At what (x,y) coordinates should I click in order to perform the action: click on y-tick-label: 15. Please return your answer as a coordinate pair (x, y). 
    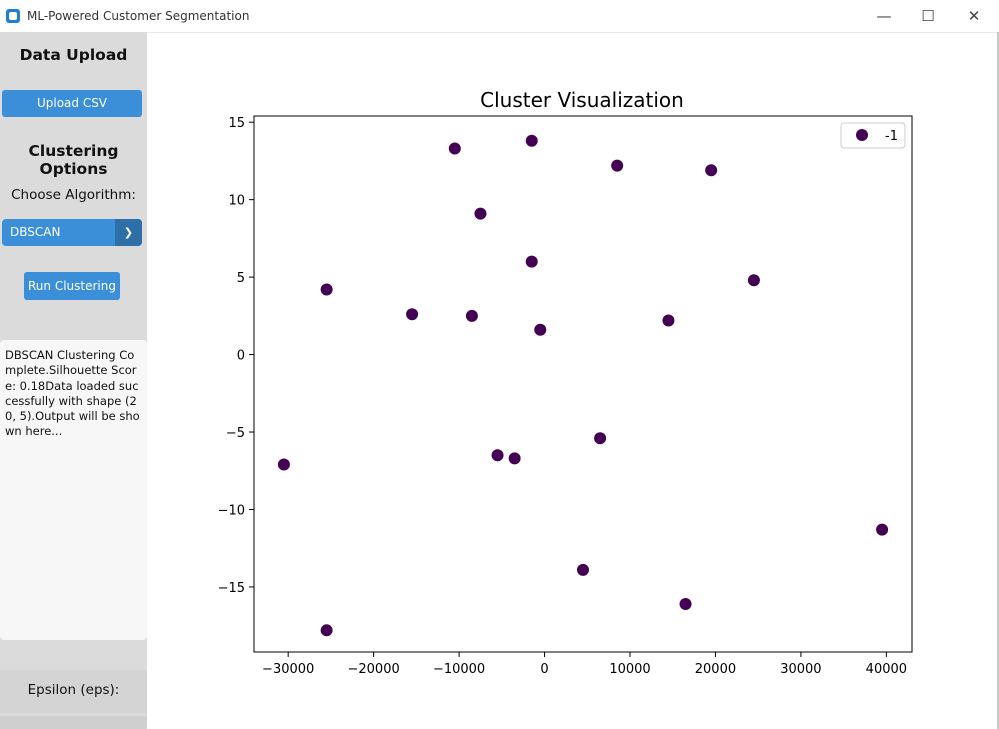
    Looking at the image, I should click on (236, 123).